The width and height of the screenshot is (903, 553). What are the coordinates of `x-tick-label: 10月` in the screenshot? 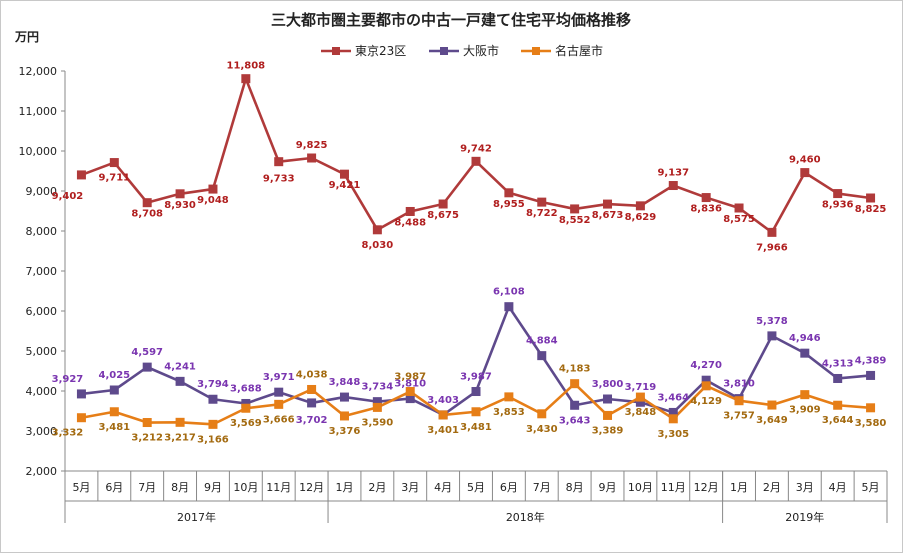 It's located at (245, 487).